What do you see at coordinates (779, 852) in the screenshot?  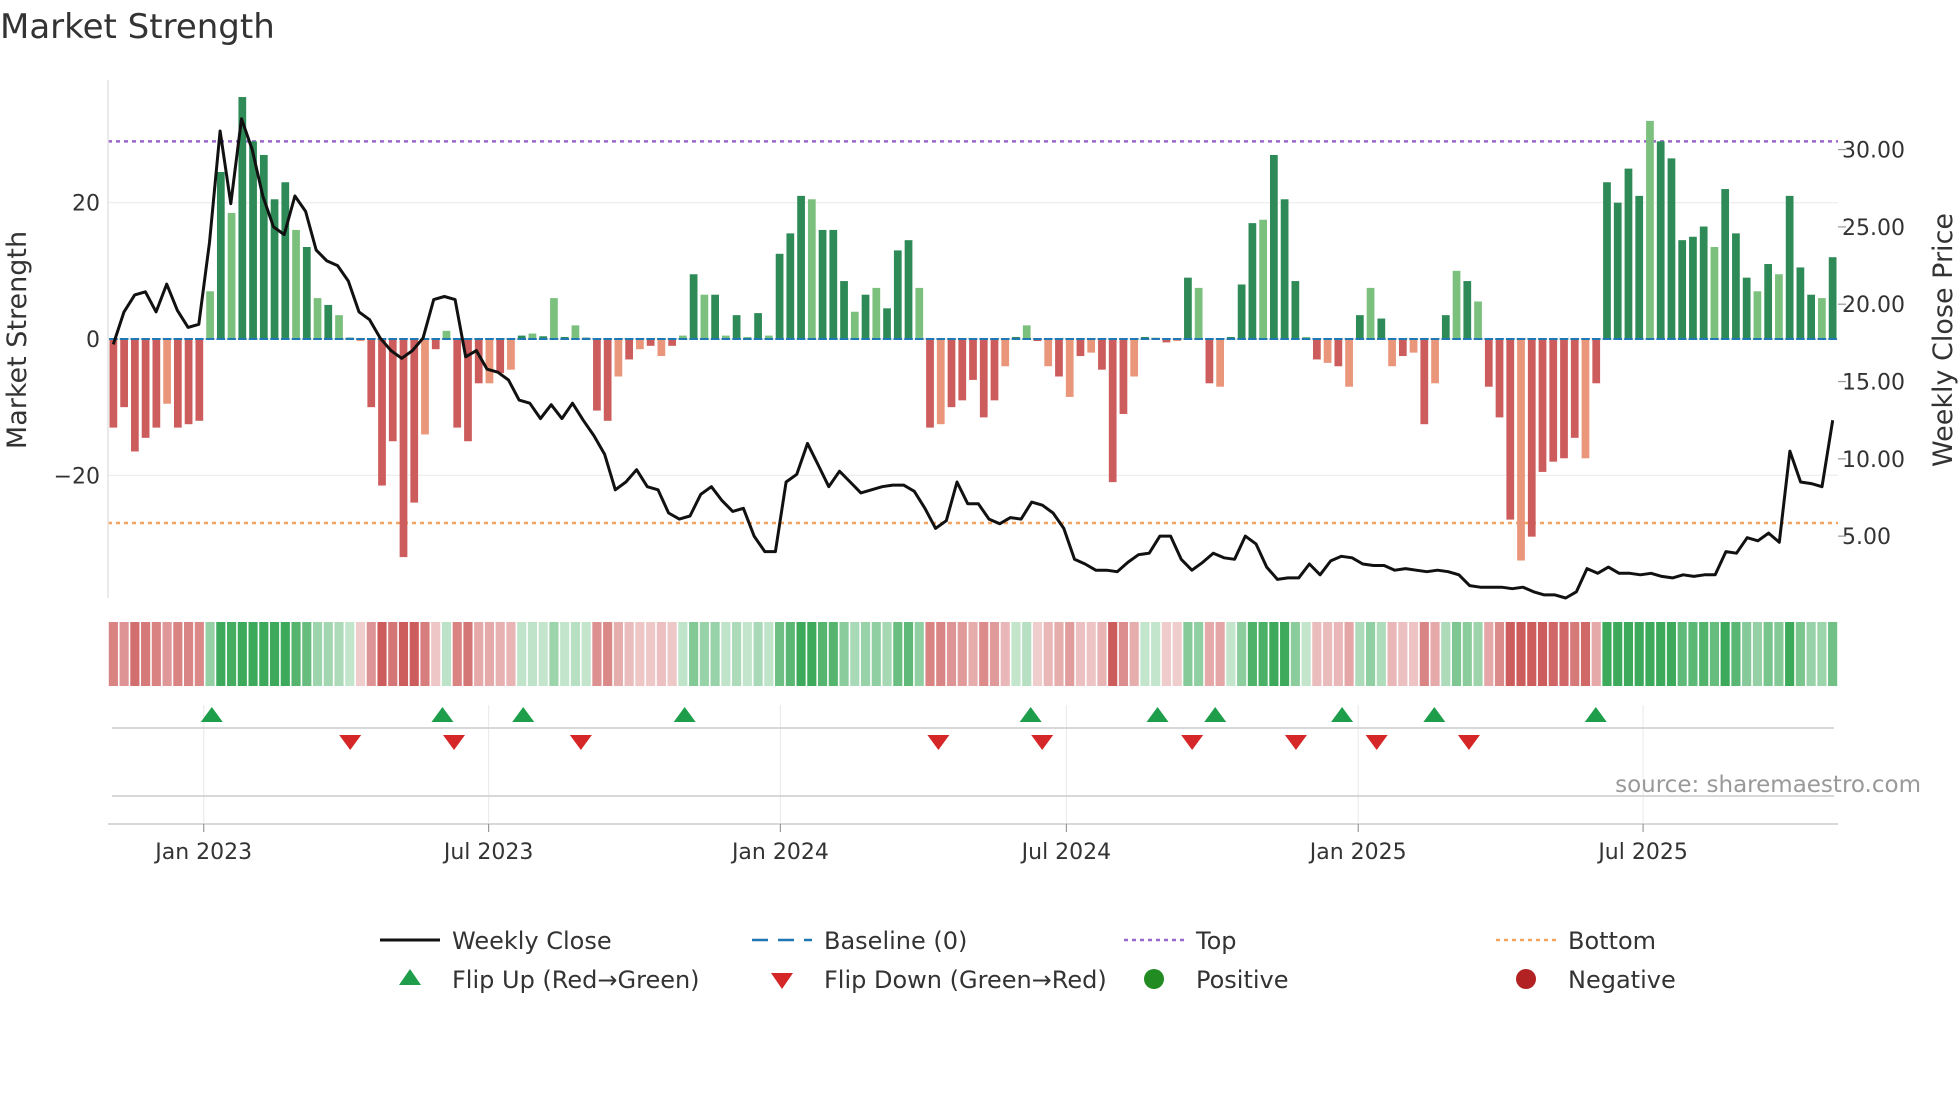 I see `x-tick-label: Jan 2024` at bounding box center [779, 852].